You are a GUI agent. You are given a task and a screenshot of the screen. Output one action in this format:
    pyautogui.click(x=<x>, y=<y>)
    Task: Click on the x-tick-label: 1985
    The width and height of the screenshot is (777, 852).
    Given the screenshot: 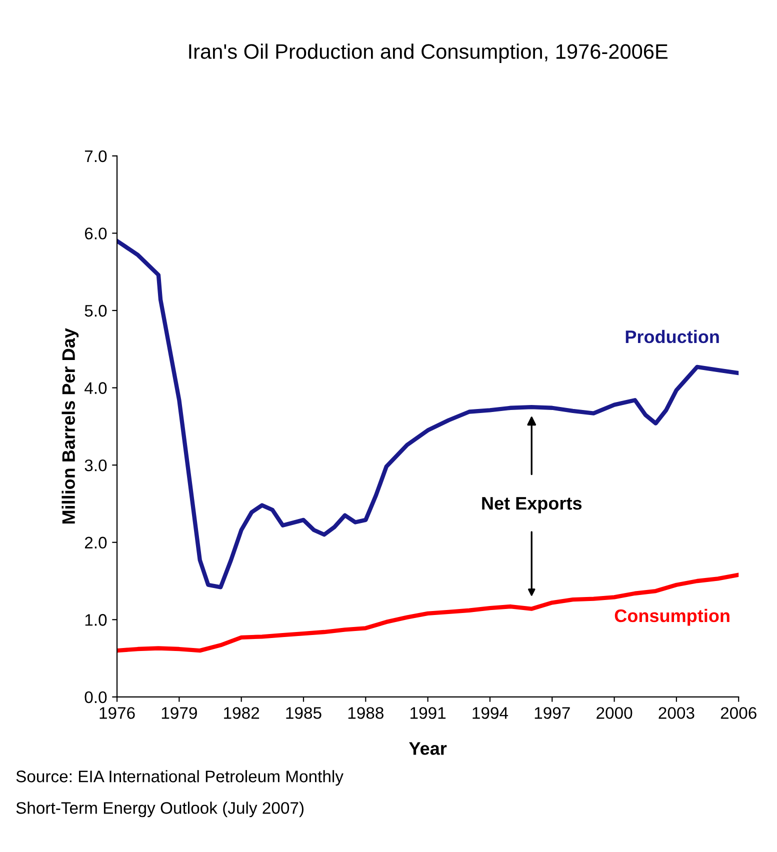 What is the action you would take?
    pyautogui.click(x=304, y=713)
    